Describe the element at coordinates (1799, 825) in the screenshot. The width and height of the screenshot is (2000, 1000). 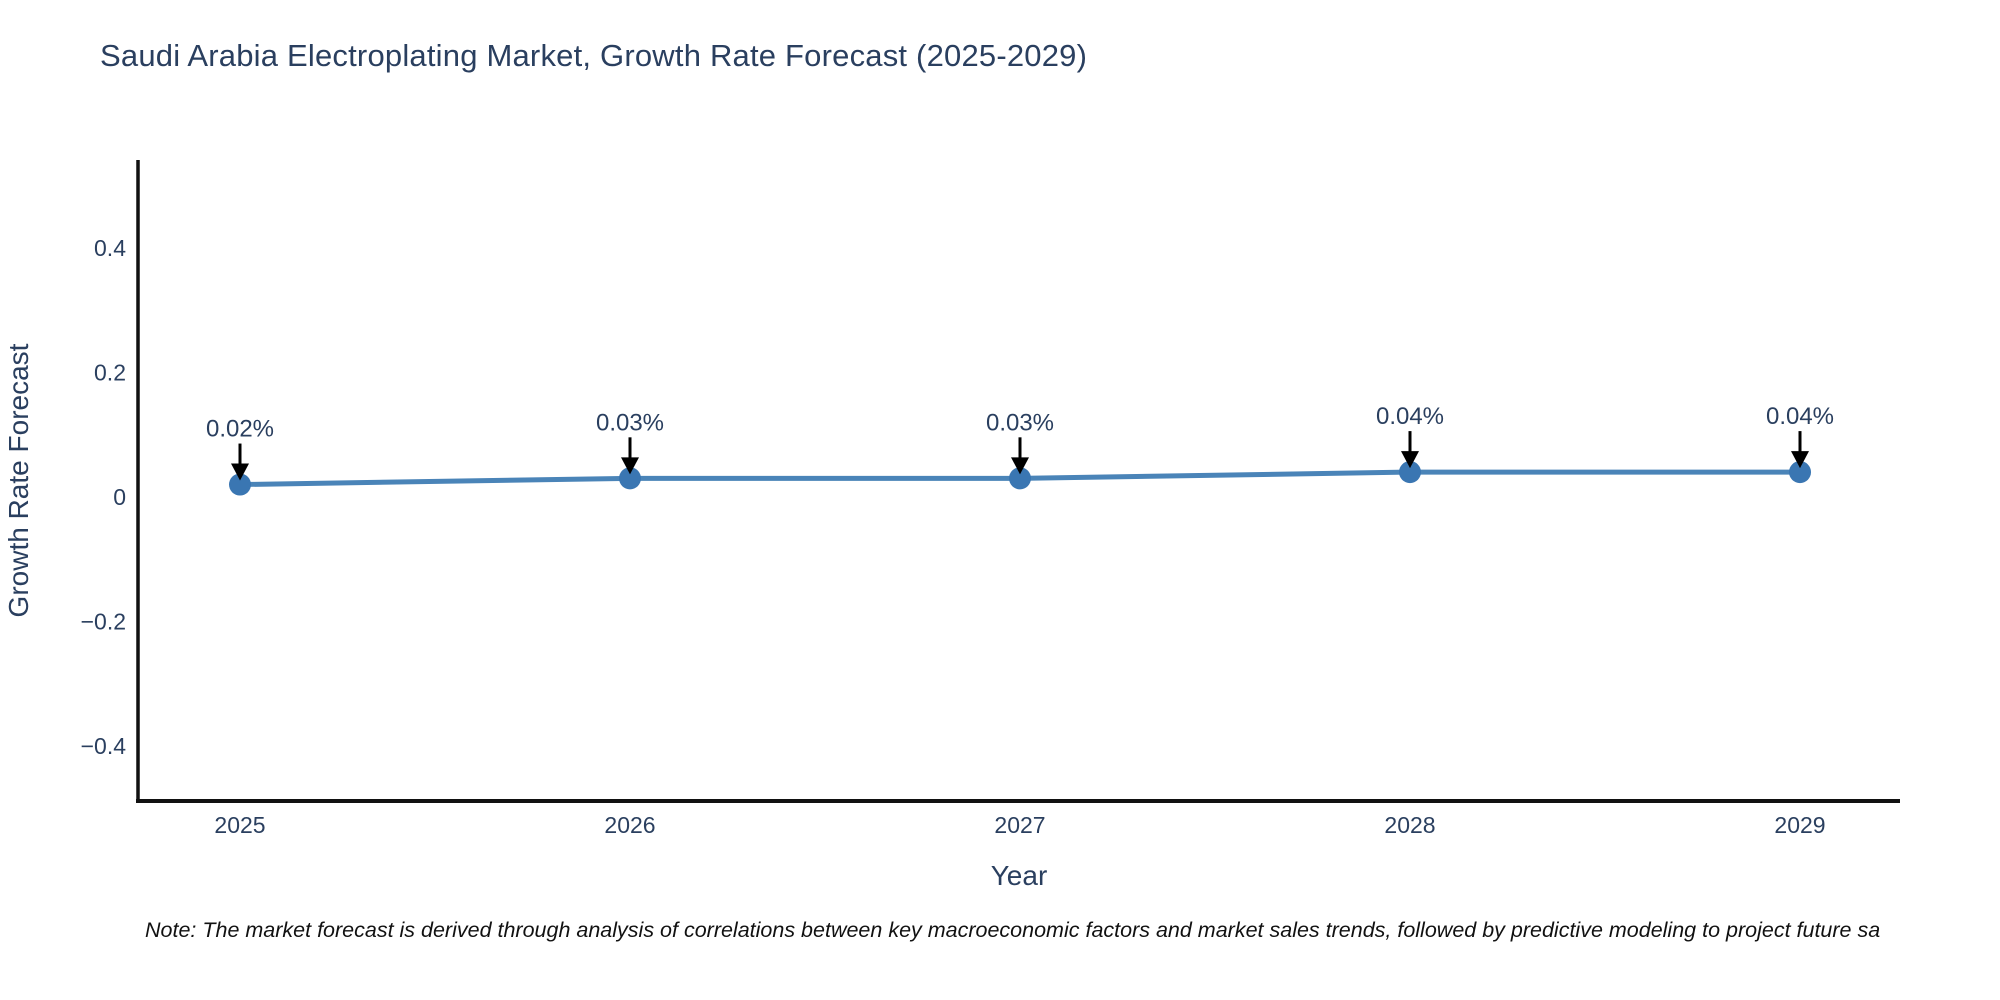
I see `x-tick-label: 2029` at that location.